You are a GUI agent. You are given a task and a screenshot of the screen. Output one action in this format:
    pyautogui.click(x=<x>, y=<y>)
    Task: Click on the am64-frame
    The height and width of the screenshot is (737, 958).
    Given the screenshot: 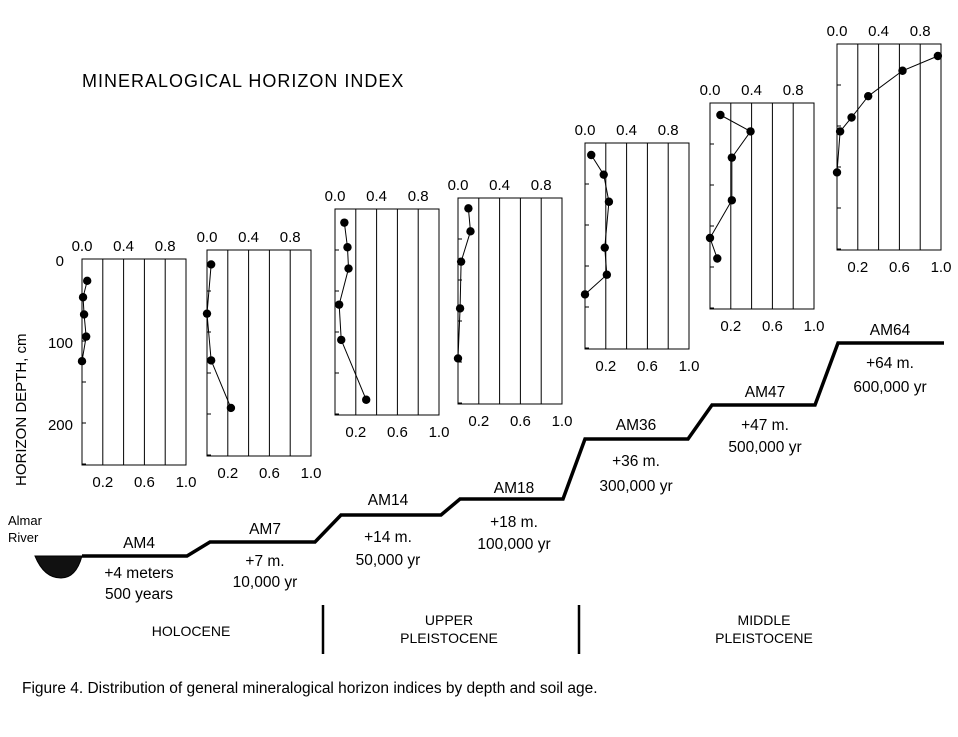 What is the action you would take?
    pyautogui.click(x=889, y=147)
    